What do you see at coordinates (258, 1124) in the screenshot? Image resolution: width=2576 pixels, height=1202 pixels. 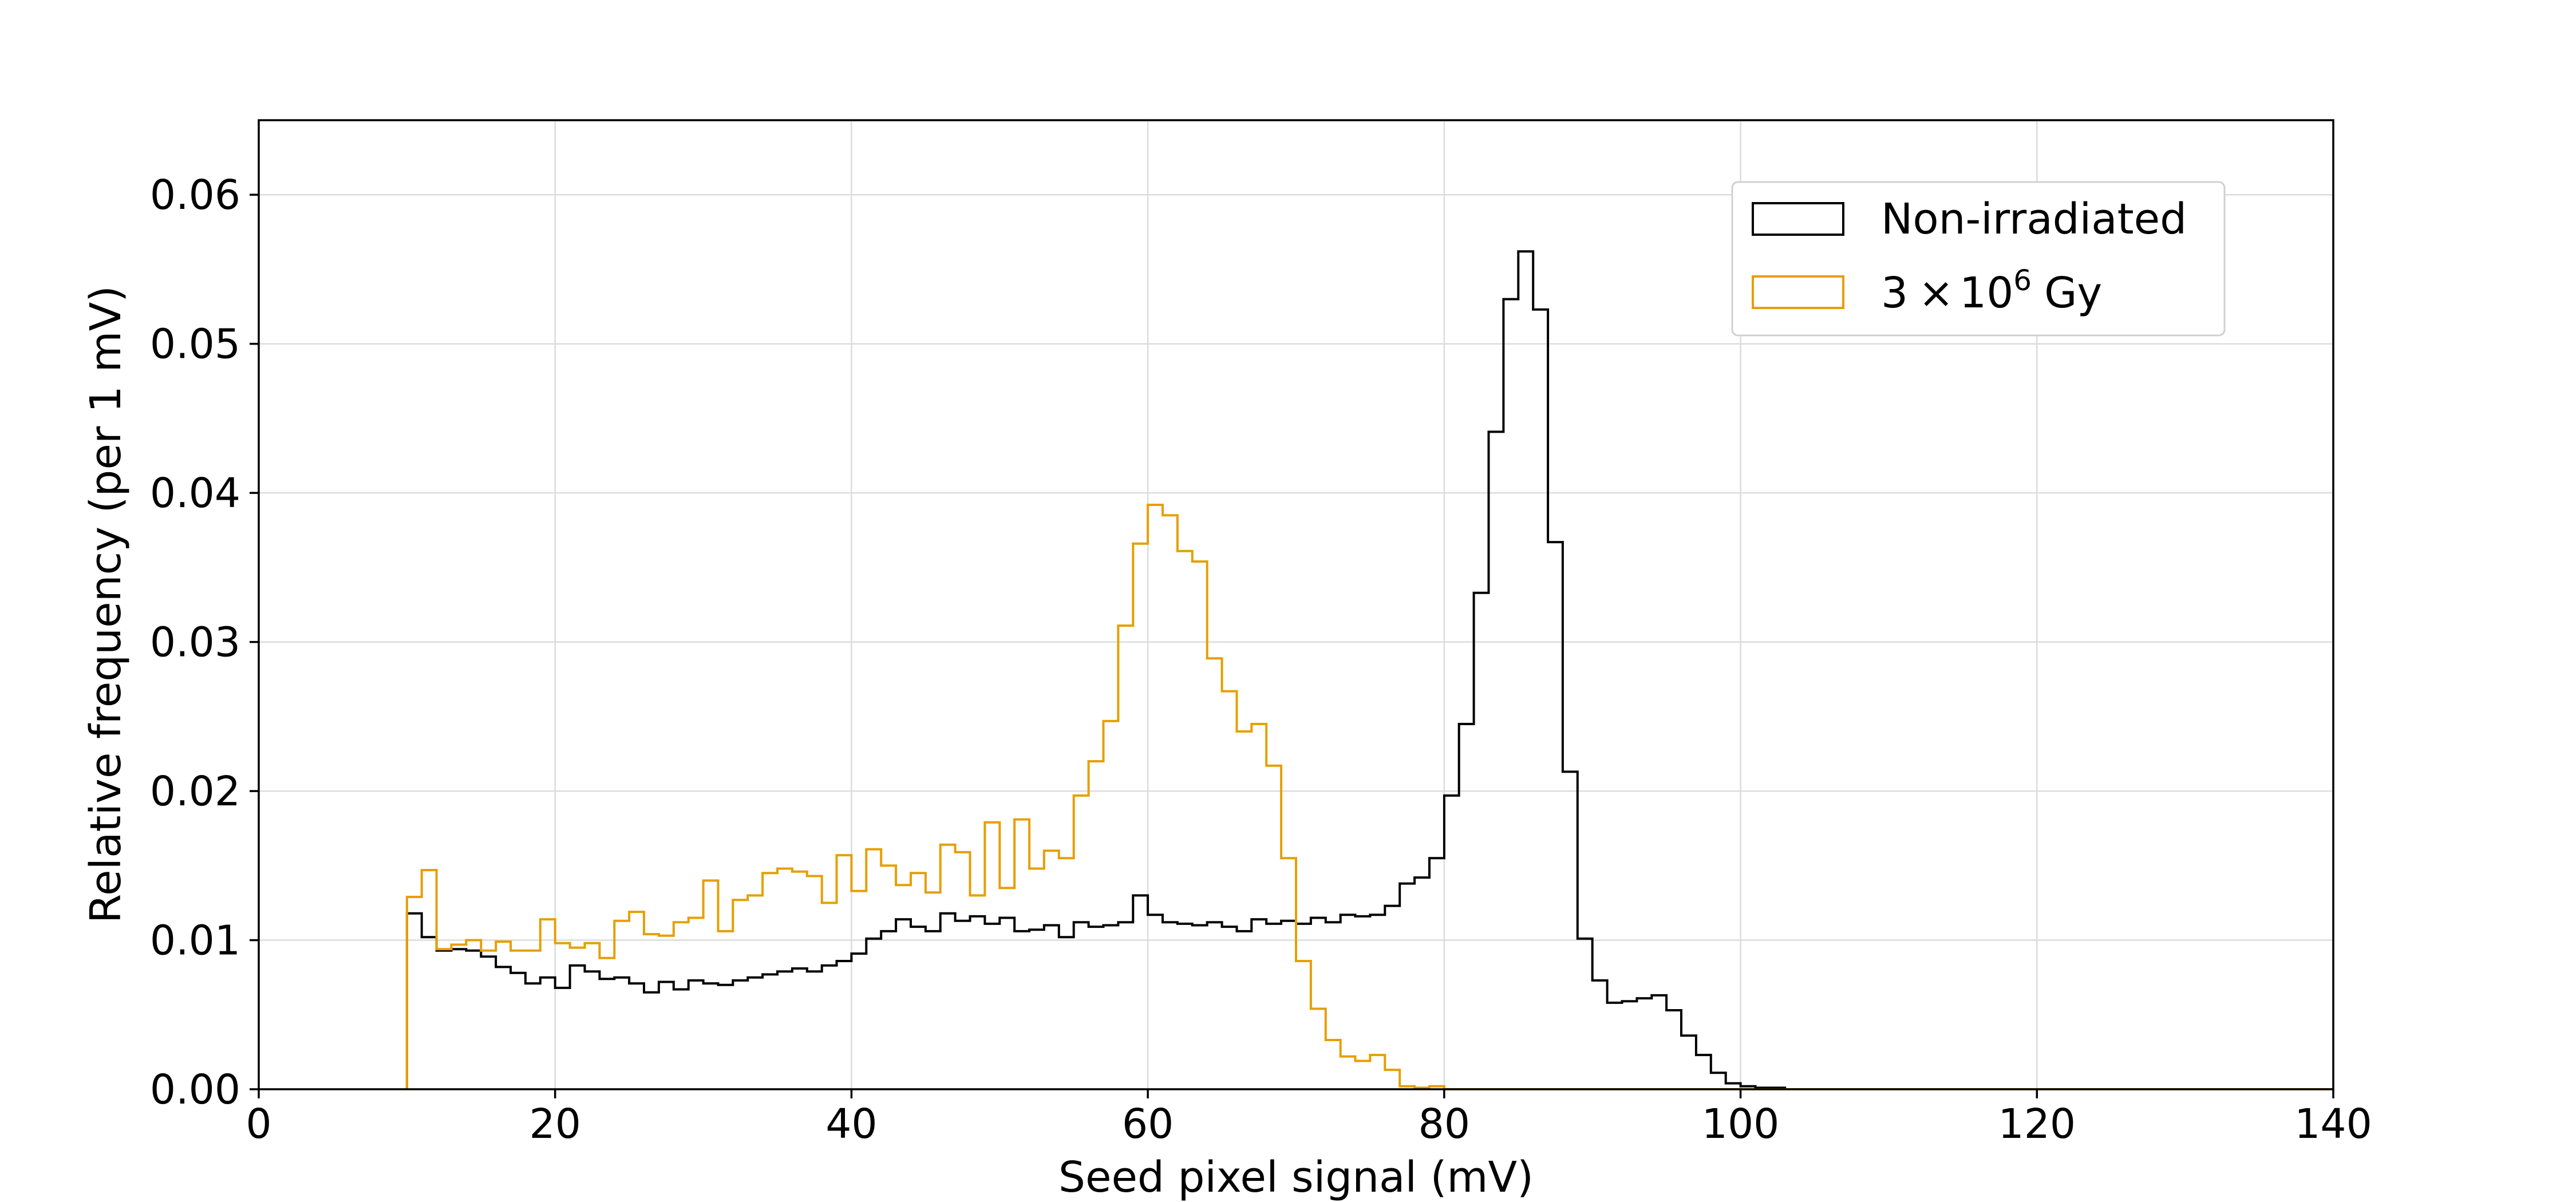 I see `x-tick-label: 0` at bounding box center [258, 1124].